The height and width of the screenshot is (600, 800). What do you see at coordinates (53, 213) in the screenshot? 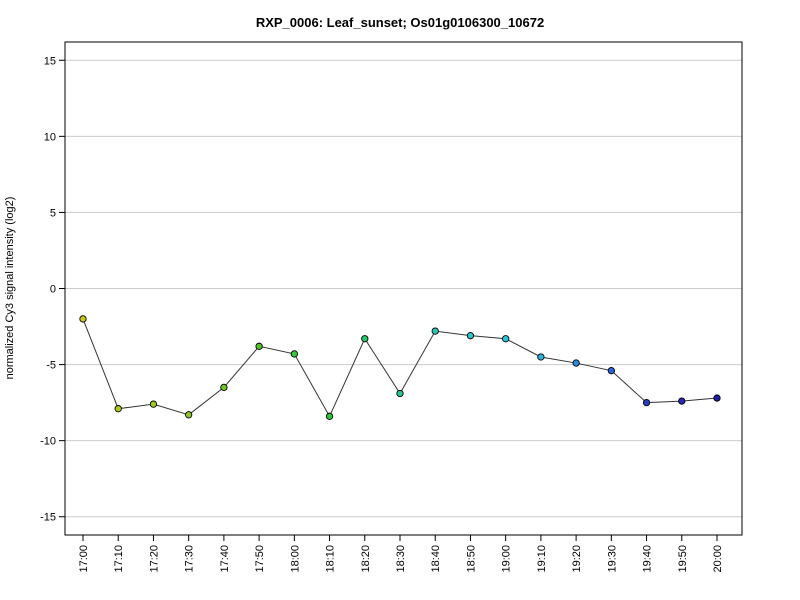
I see `y-tick-label: 5` at bounding box center [53, 213].